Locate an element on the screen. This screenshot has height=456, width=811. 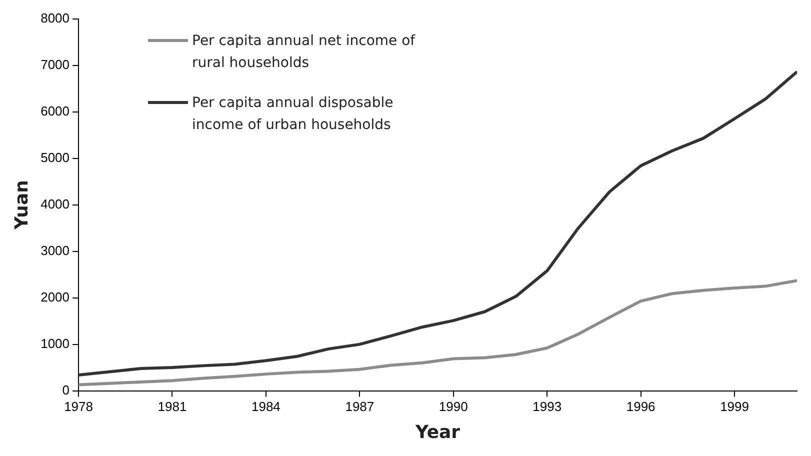
x-tick-label: 1996 is located at coordinates (641, 406).